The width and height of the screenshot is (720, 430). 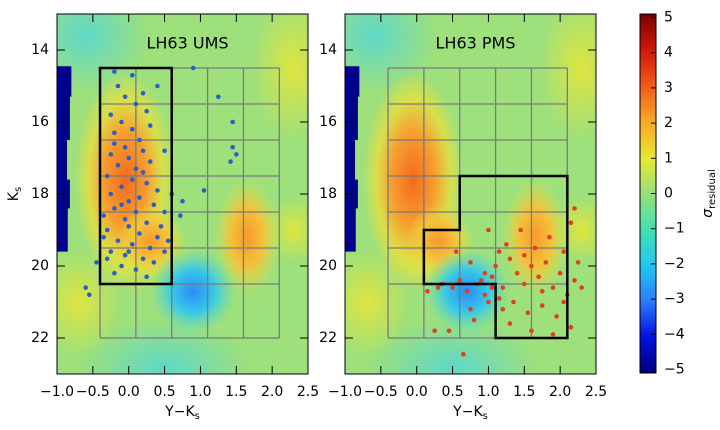 What do you see at coordinates (236, 392) in the screenshot?
I see `x-tick-label: 1.5` at bounding box center [236, 392].